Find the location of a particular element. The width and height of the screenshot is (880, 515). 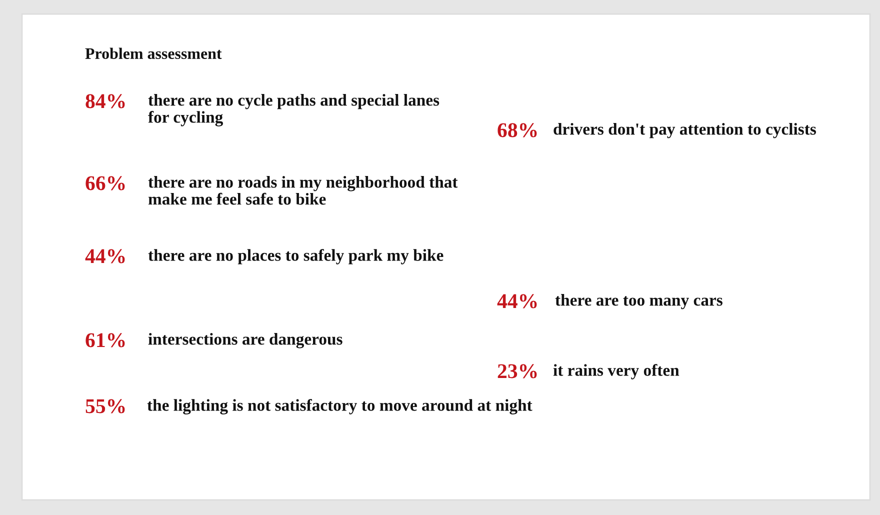

category-label: the lighting is not satisfactory to move around at night is located at coordinates (339, 406).